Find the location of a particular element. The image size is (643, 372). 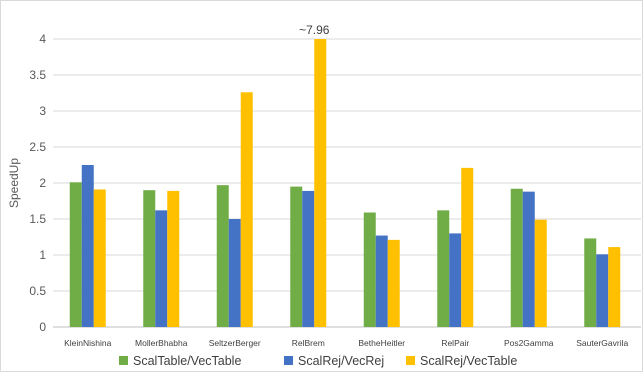

y-tick-label: 1.5 is located at coordinates (37, 219).